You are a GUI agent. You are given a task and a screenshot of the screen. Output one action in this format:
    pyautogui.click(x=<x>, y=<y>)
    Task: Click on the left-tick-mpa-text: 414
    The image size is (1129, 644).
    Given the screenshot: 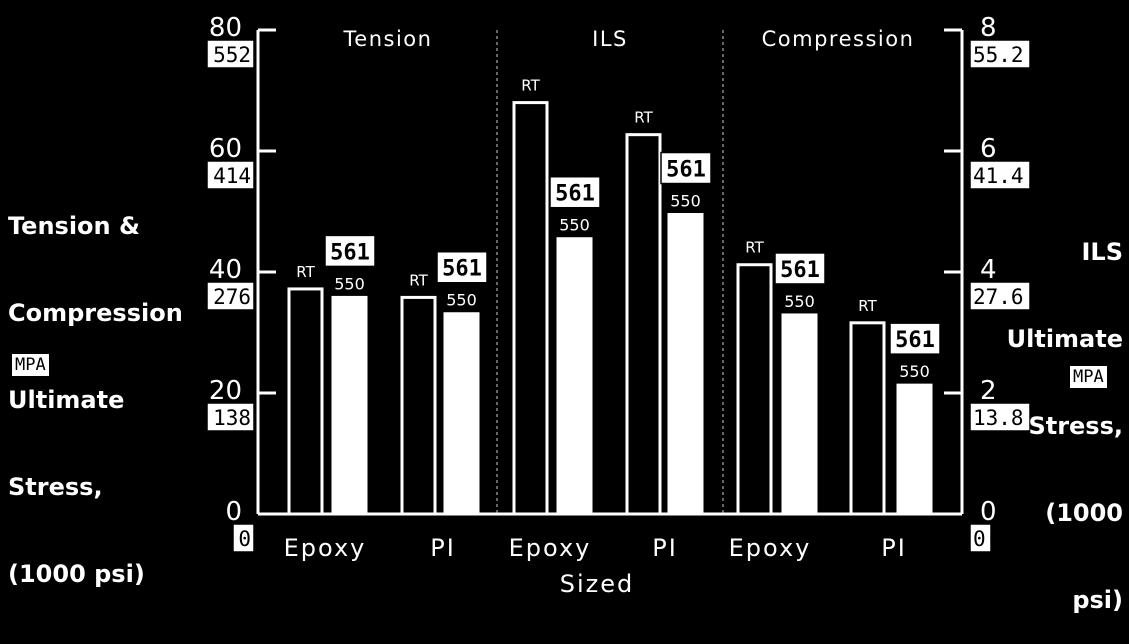 What is the action you would take?
    pyautogui.click(x=232, y=176)
    